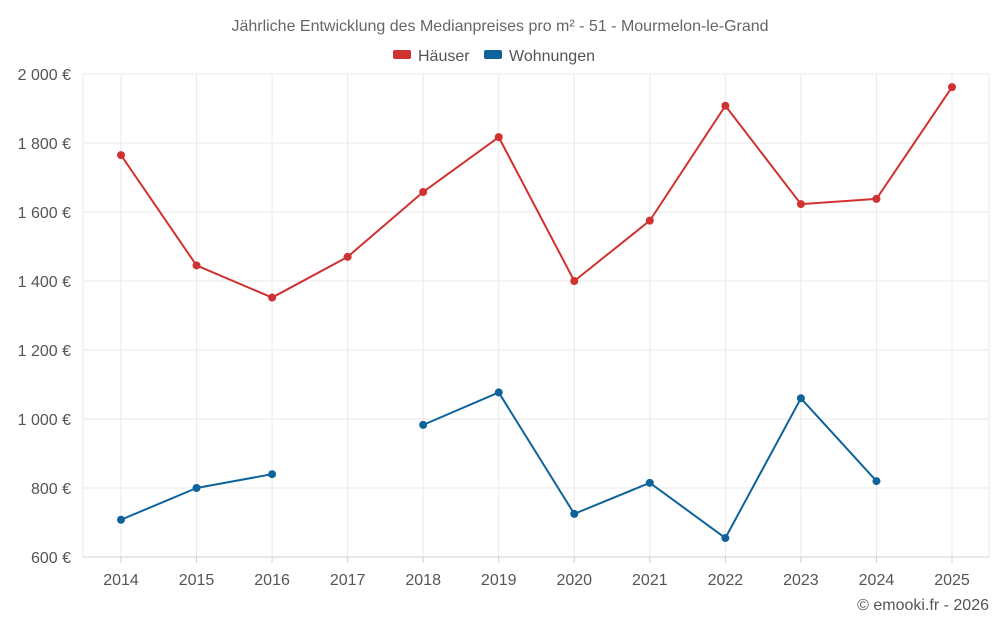 Image resolution: width=1000 pixels, height=625 pixels. What do you see at coordinates (952, 580) in the screenshot?
I see `x-tick-label: 2025` at bounding box center [952, 580].